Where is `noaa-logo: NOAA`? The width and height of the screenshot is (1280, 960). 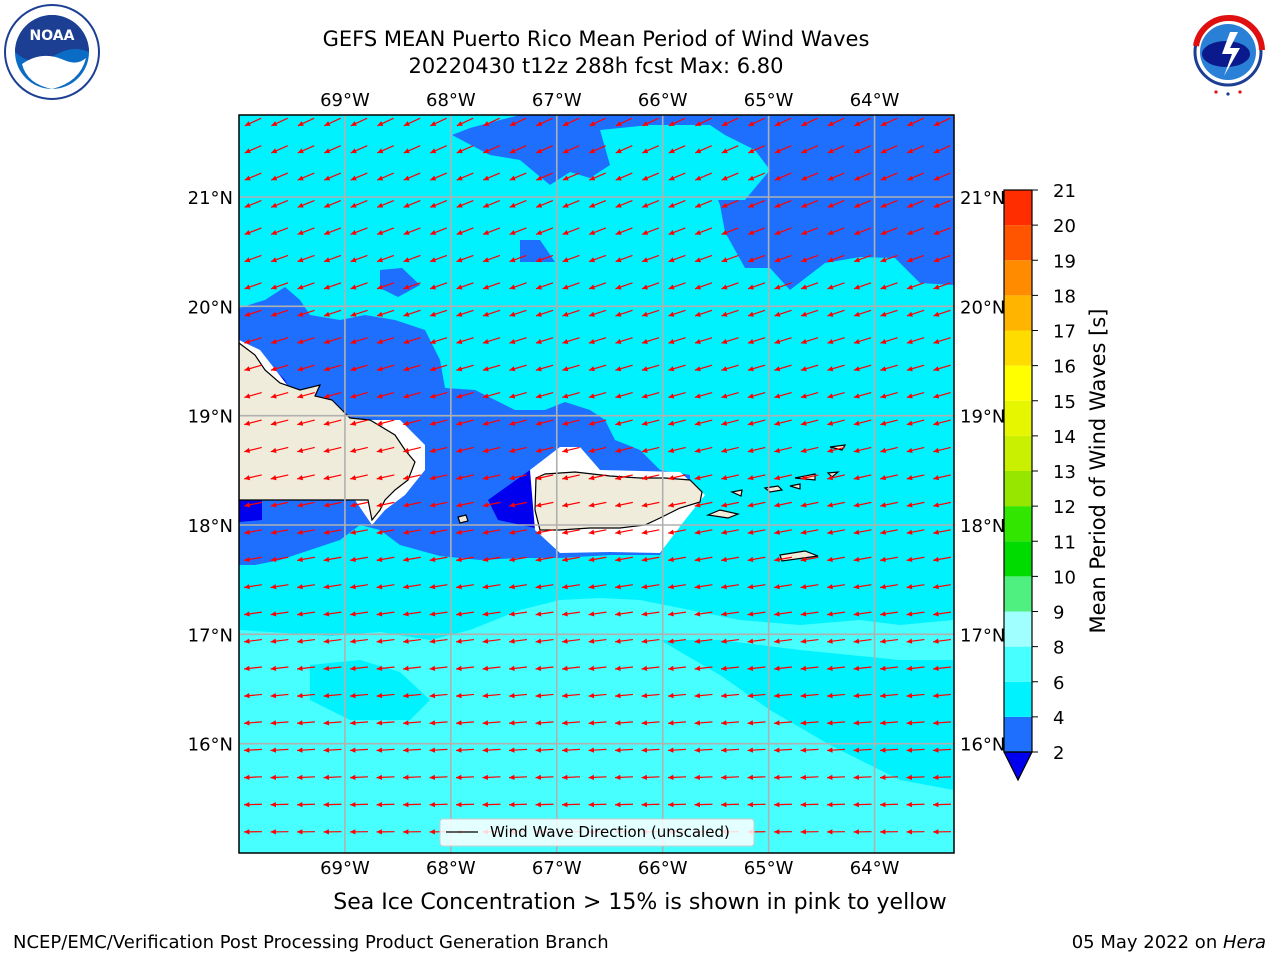 noaa-logo: NOAA is located at coordinates (52, 52).